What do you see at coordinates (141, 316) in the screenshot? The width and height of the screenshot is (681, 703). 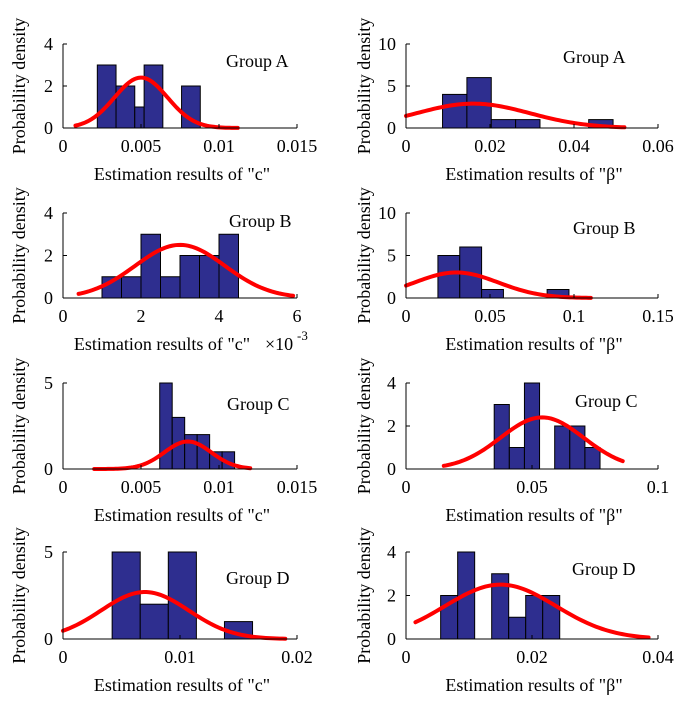 I see `x-tick-label: 2` at bounding box center [141, 316].